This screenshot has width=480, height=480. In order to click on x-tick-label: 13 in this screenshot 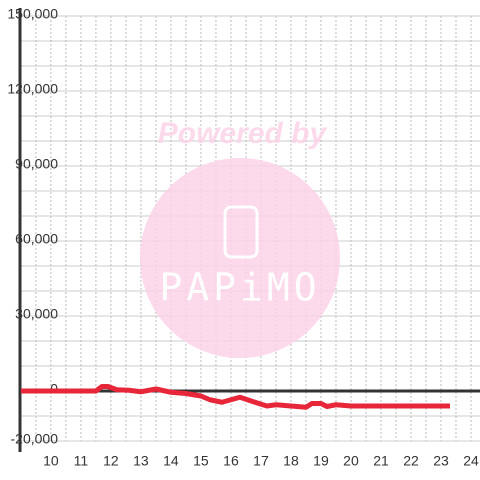, I will do `click(141, 461)`.